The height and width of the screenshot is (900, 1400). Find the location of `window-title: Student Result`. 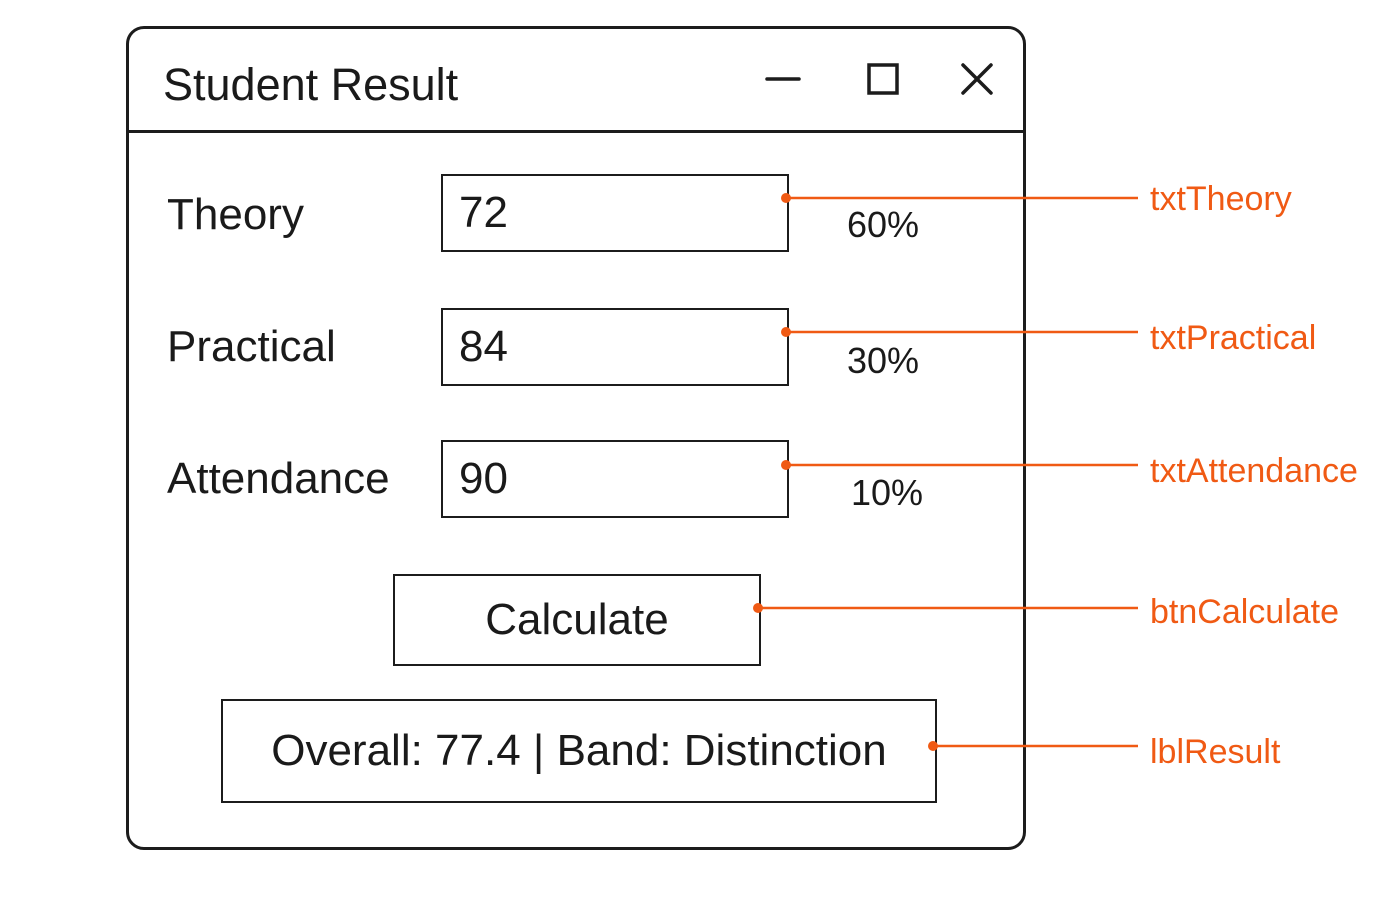

window-title: Student Result is located at coordinates (311, 84).